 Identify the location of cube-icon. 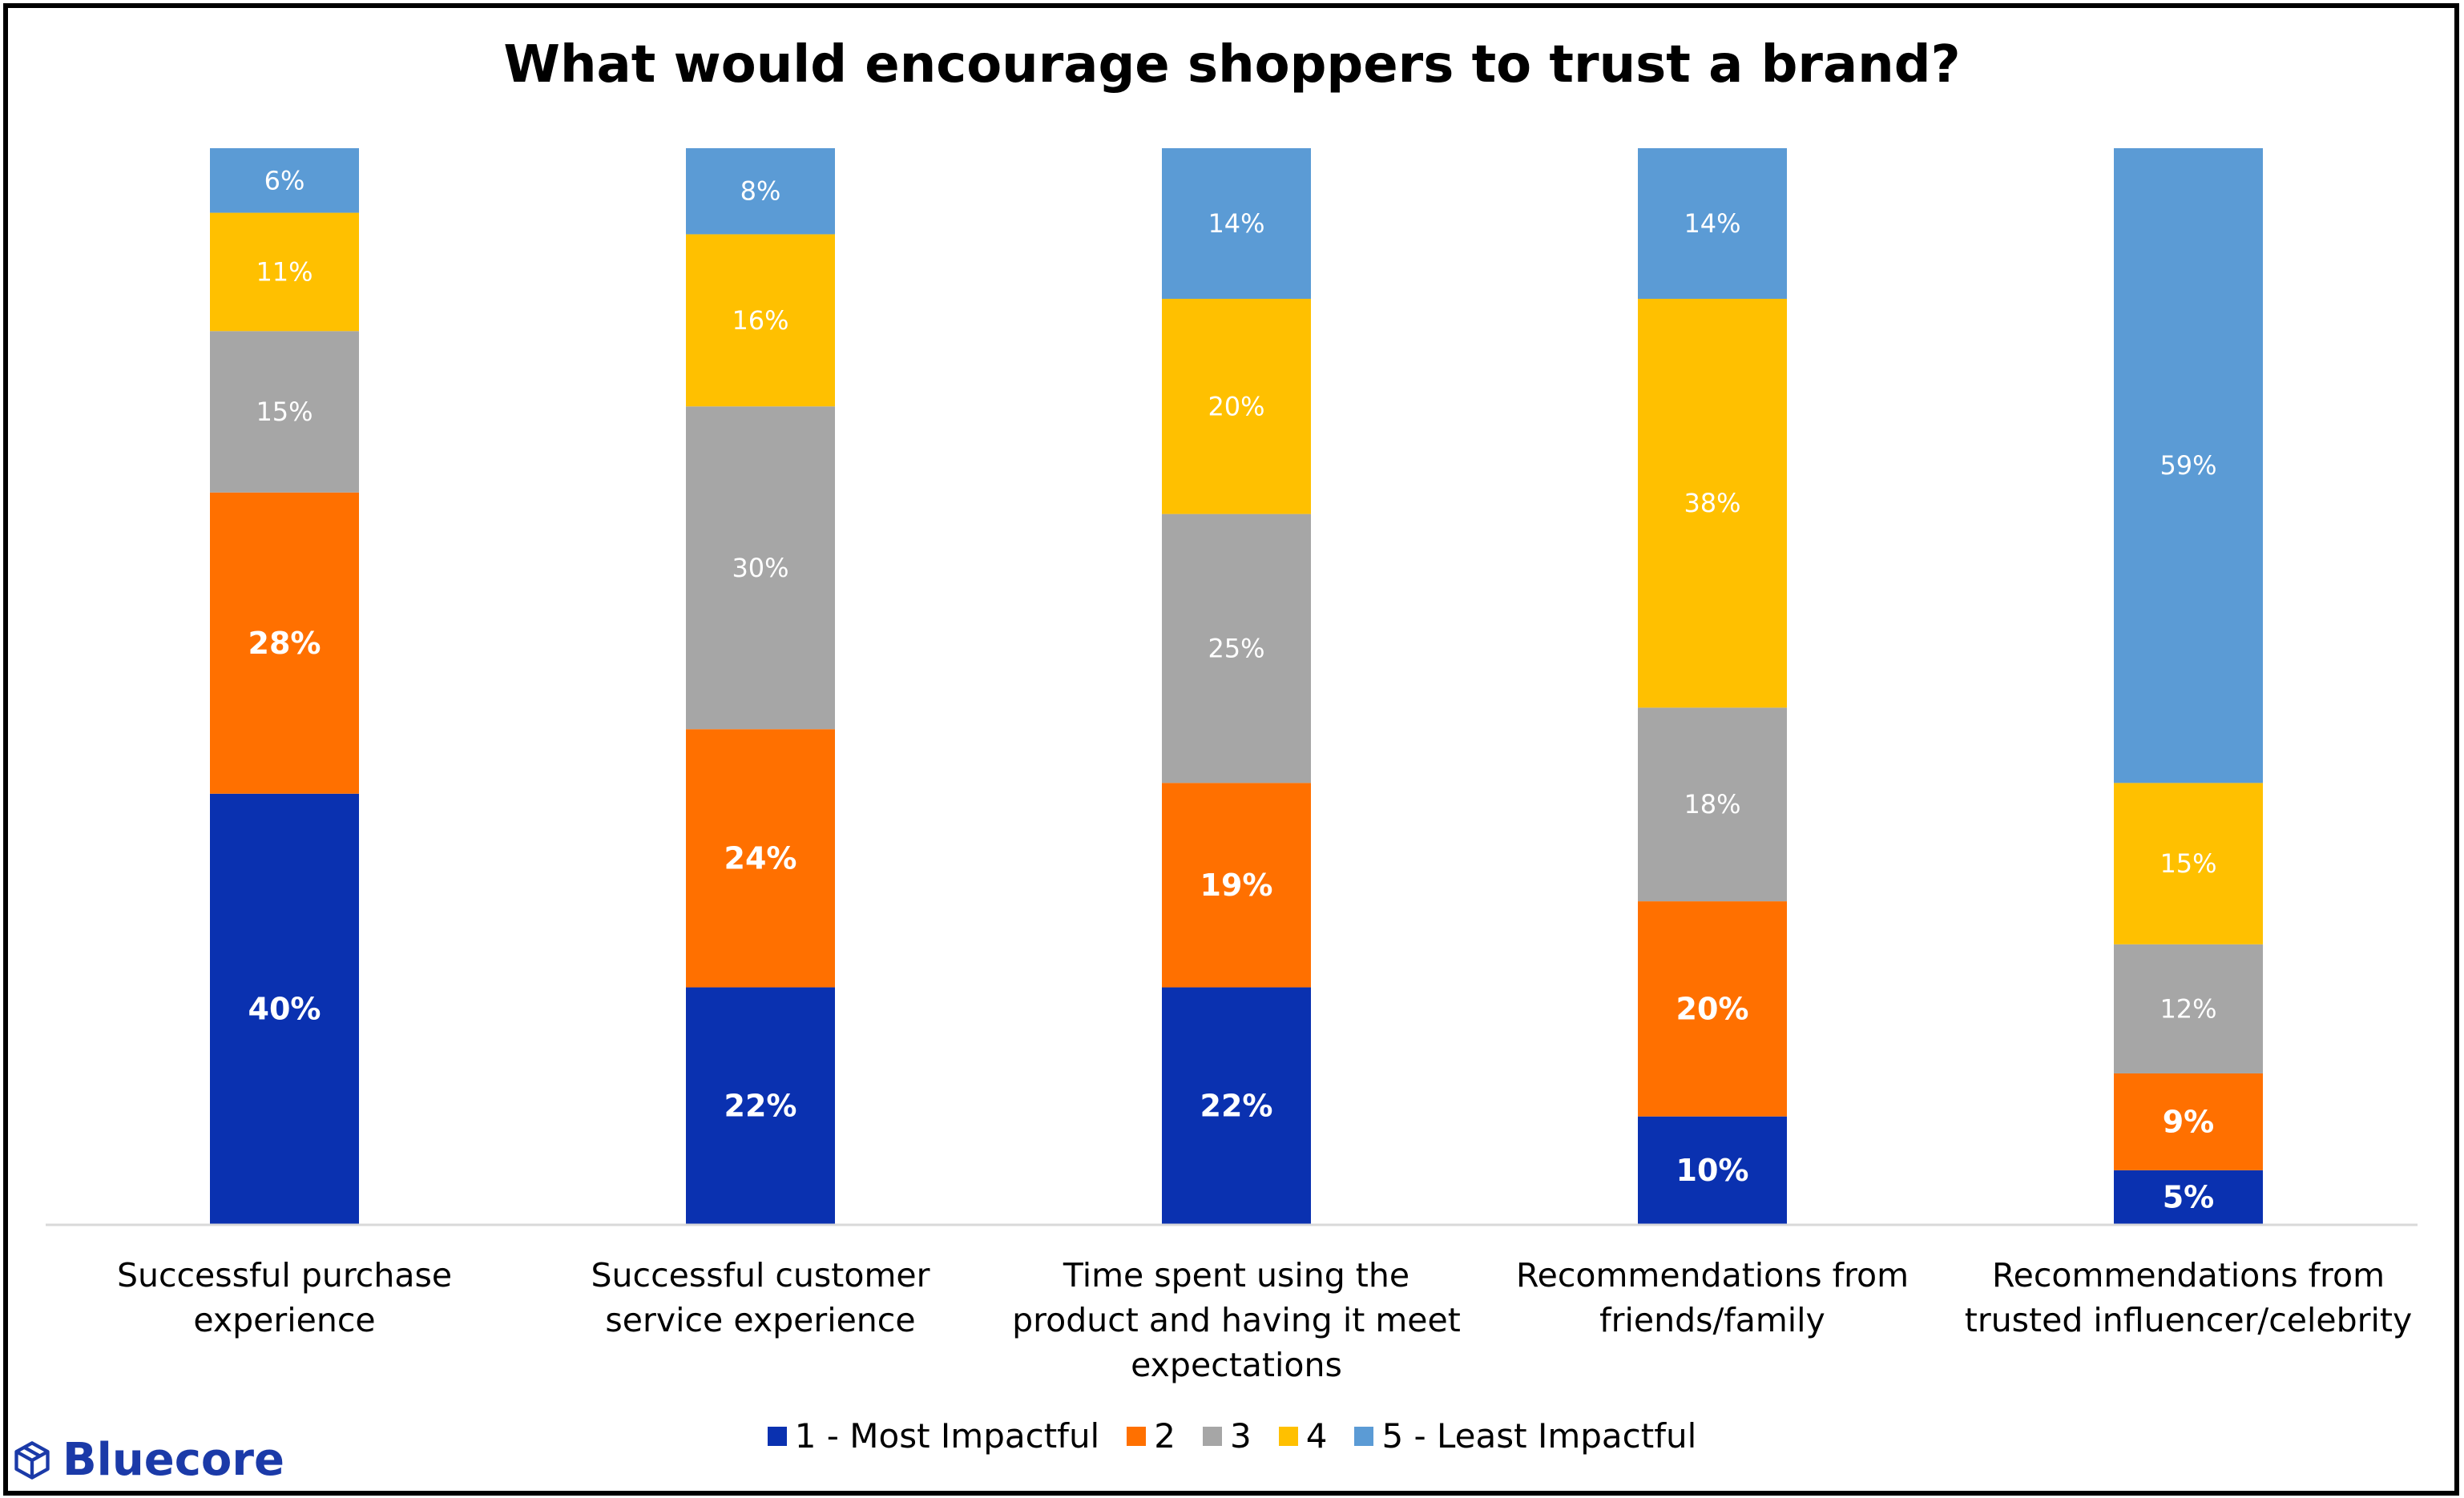
(32, 1460).